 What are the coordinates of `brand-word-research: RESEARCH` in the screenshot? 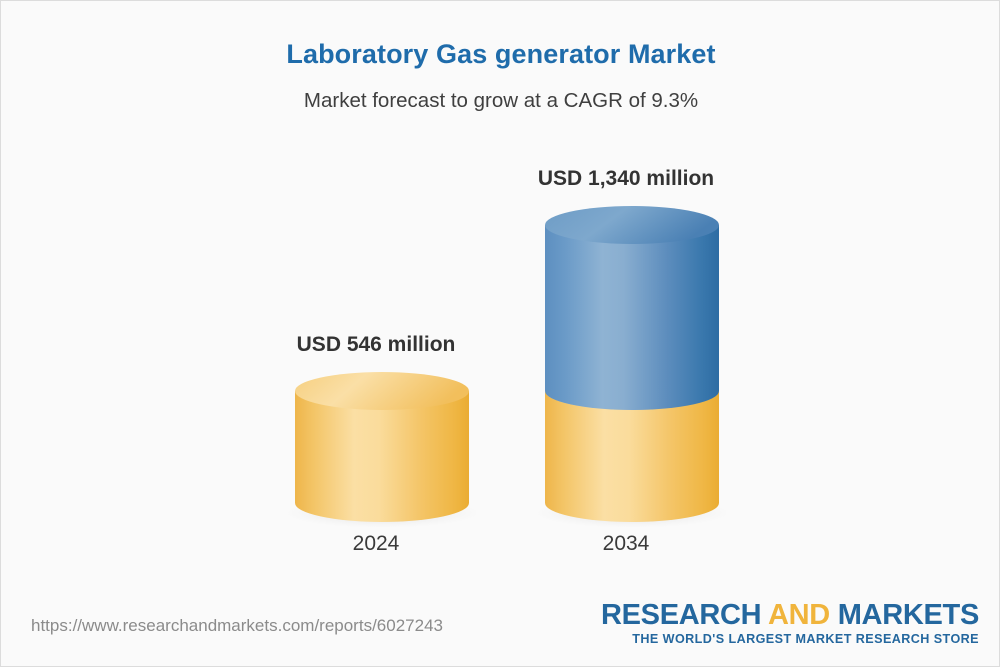 It's located at (681, 615).